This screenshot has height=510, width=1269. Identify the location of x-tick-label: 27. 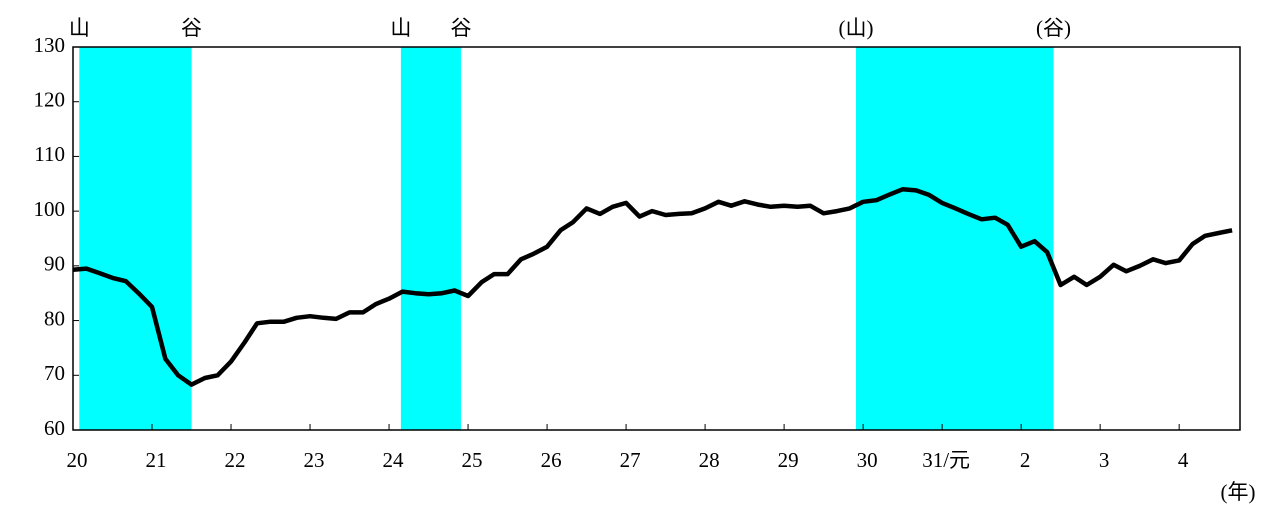
(630, 460).